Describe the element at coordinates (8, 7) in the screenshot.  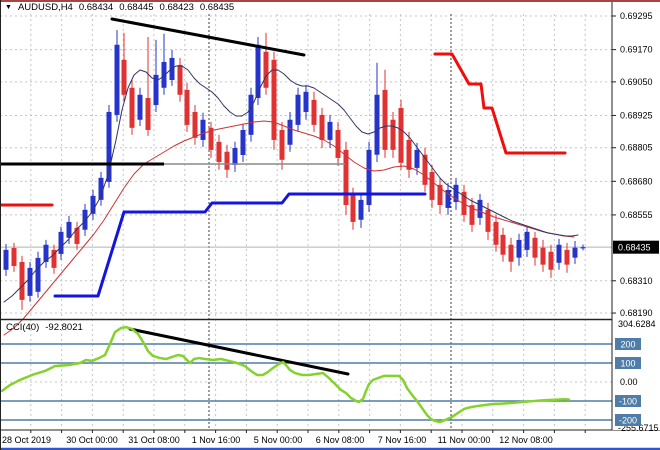
I see `symbol-dropdown-icon: ▼` at that location.